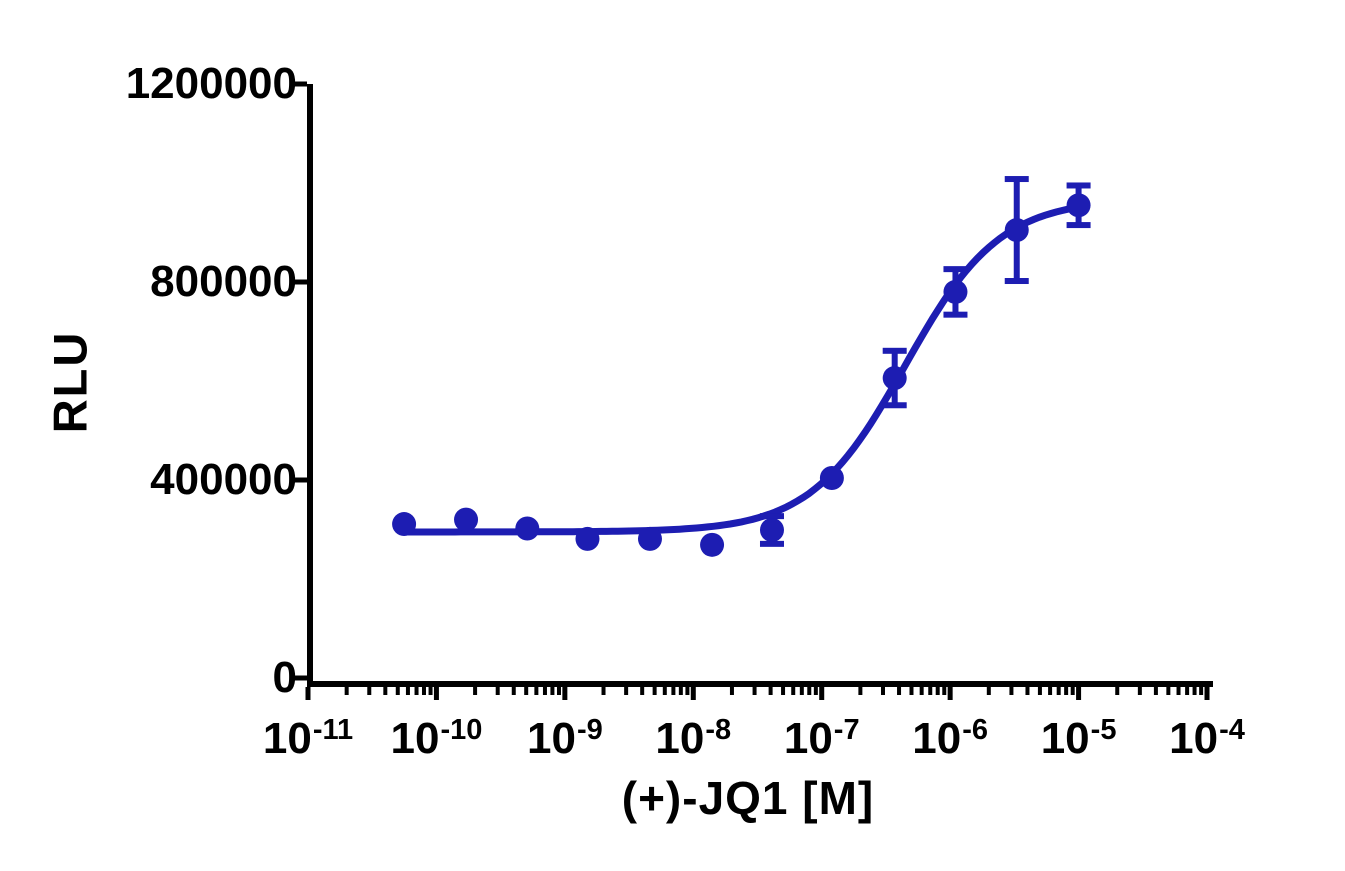 Image resolution: width=1345 pixels, height=871 pixels. Describe the element at coordinates (821, 738) in the screenshot. I see `x-tick-label: 10⁻⁷` at that location.